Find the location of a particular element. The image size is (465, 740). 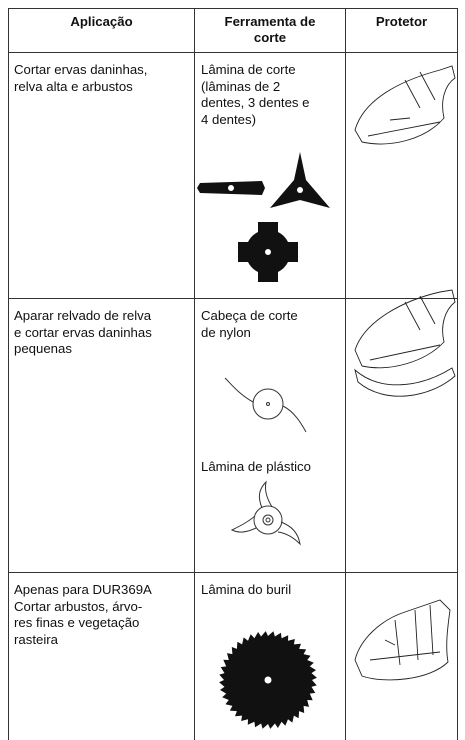

cell-text: 4 dentes) is located at coordinates (228, 119).